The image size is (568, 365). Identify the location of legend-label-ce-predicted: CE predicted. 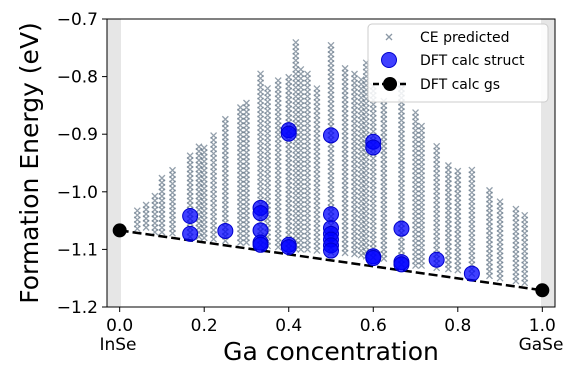
(464, 38).